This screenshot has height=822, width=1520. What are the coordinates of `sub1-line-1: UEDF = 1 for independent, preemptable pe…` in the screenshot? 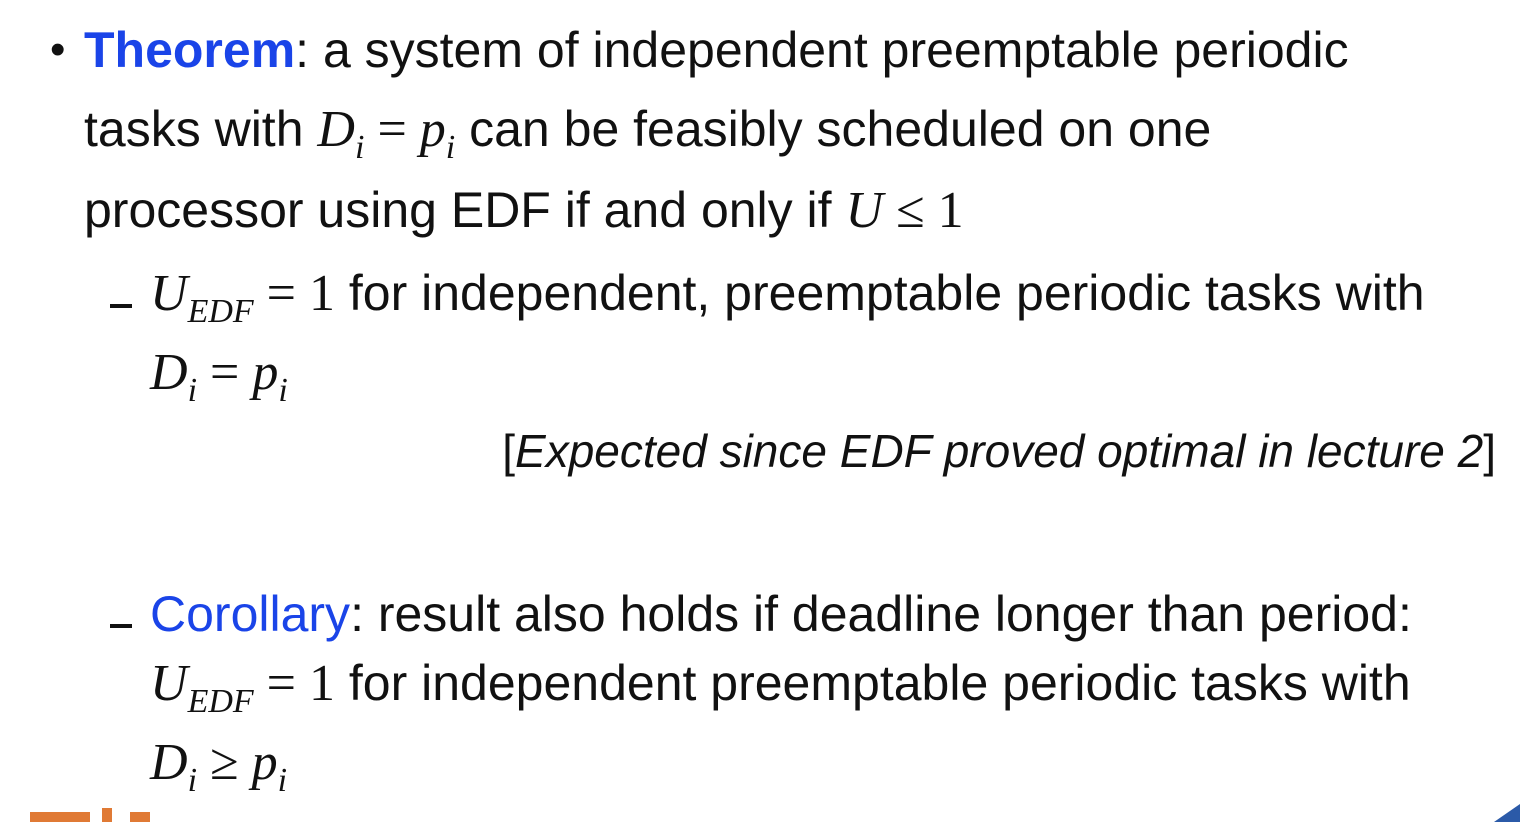 It's located at (787, 296).